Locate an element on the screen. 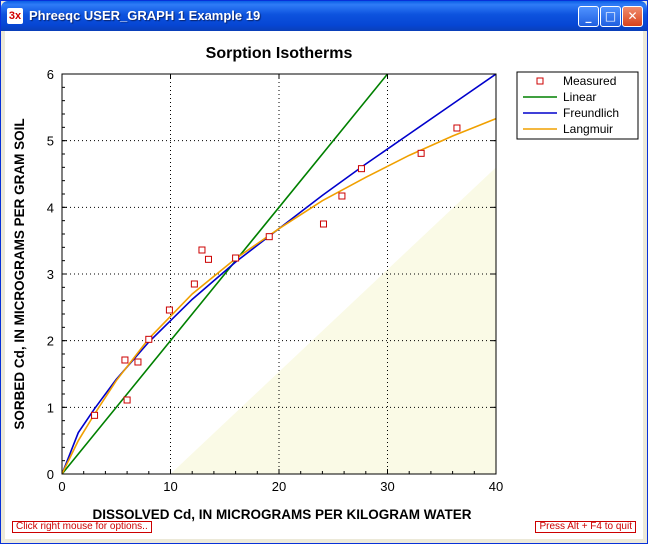  legend-label-measured: Measured is located at coordinates (589, 81).